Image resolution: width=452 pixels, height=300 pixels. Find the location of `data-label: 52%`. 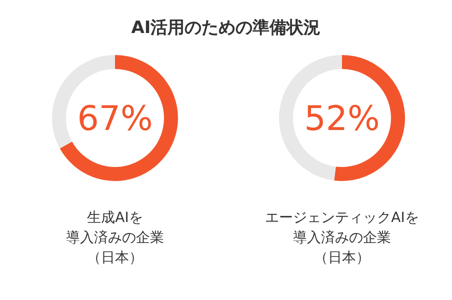

data-label: 52% is located at coordinates (342, 119).